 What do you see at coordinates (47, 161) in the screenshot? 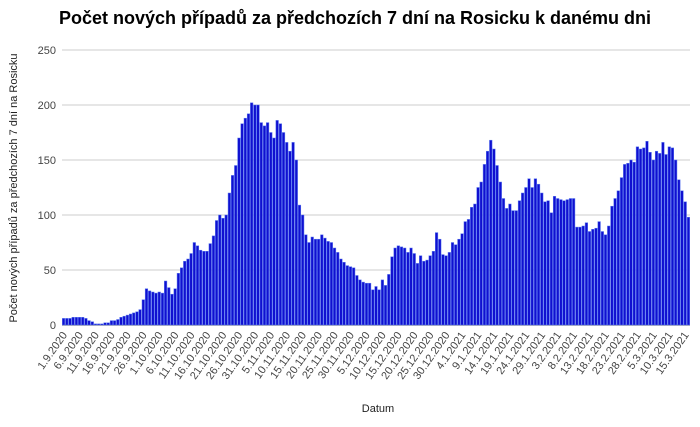
I see `y-tick-label: 150` at bounding box center [47, 161].